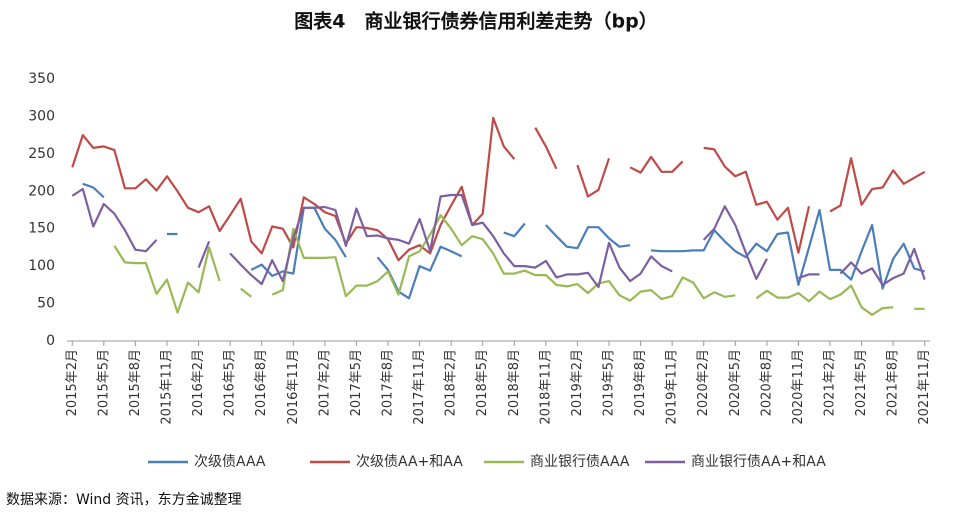 The height and width of the screenshot is (519, 953). What do you see at coordinates (798, 387) in the screenshot?
I see `x-tick-label: 2020年11月` at bounding box center [798, 387].